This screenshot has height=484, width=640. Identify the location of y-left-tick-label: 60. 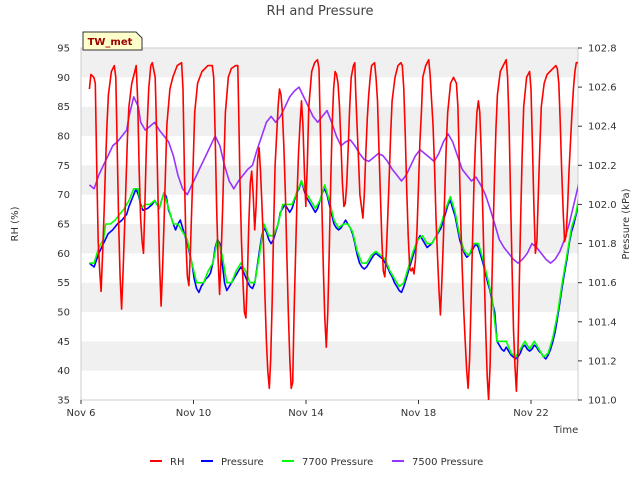
(63, 254).